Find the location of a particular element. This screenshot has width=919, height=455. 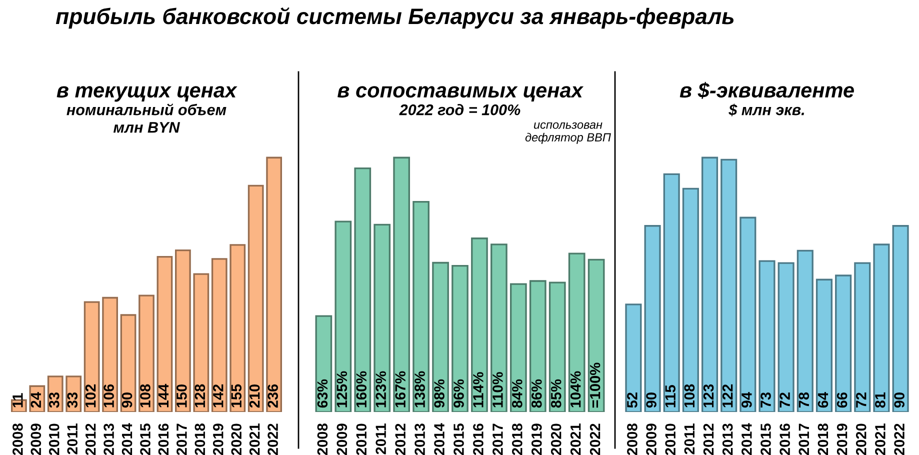

data-label: =100% is located at coordinates (595, 385).